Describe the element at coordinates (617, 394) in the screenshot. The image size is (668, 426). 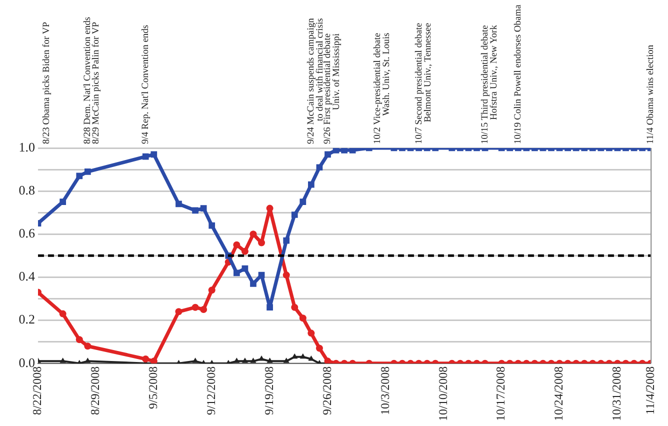
I see `x-tick-label: 10/31/2008` at that location.